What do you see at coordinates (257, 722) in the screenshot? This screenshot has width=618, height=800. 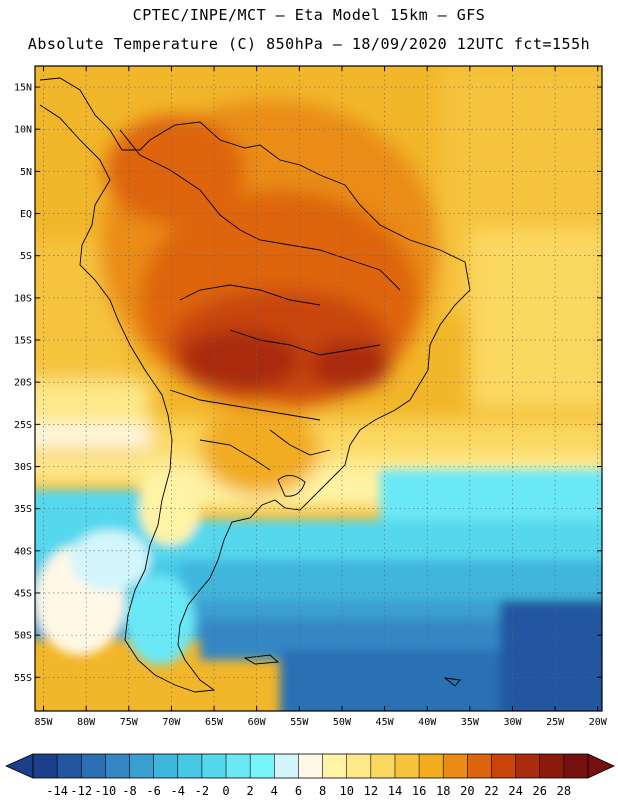 I see `lon-tick-label: 60W` at bounding box center [257, 722].